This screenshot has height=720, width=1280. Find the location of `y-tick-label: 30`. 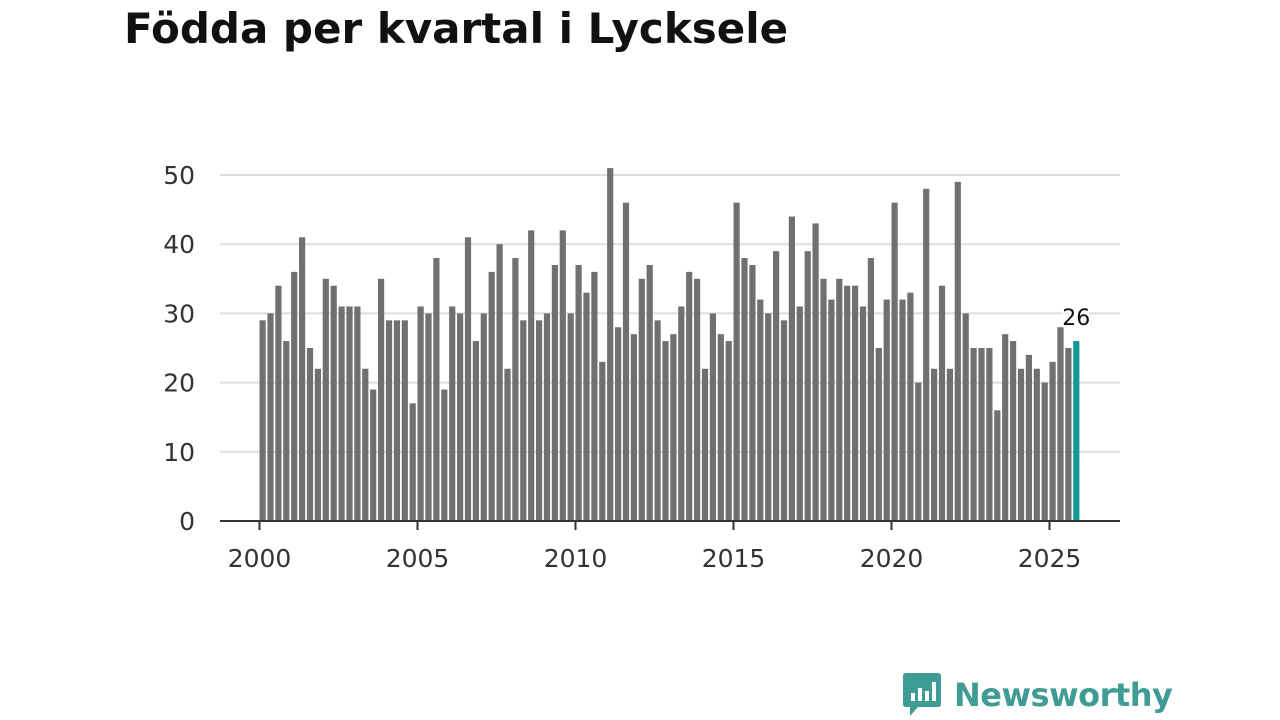

y-tick-label: 30 is located at coordinates (179, 313).